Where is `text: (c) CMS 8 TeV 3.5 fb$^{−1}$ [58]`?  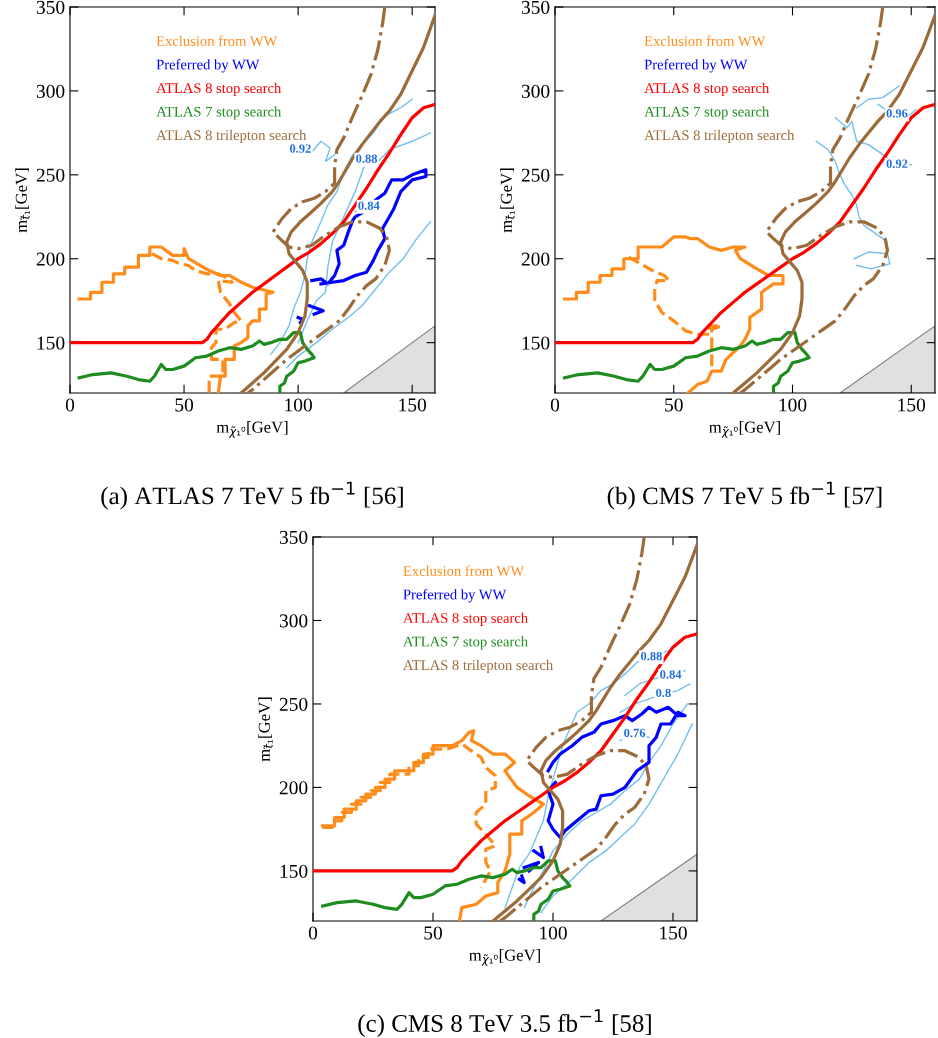 text: (c) CMS 8 TeV 3.5 fb$^{−1}$ [58] is located at coordinates (504, 1023).